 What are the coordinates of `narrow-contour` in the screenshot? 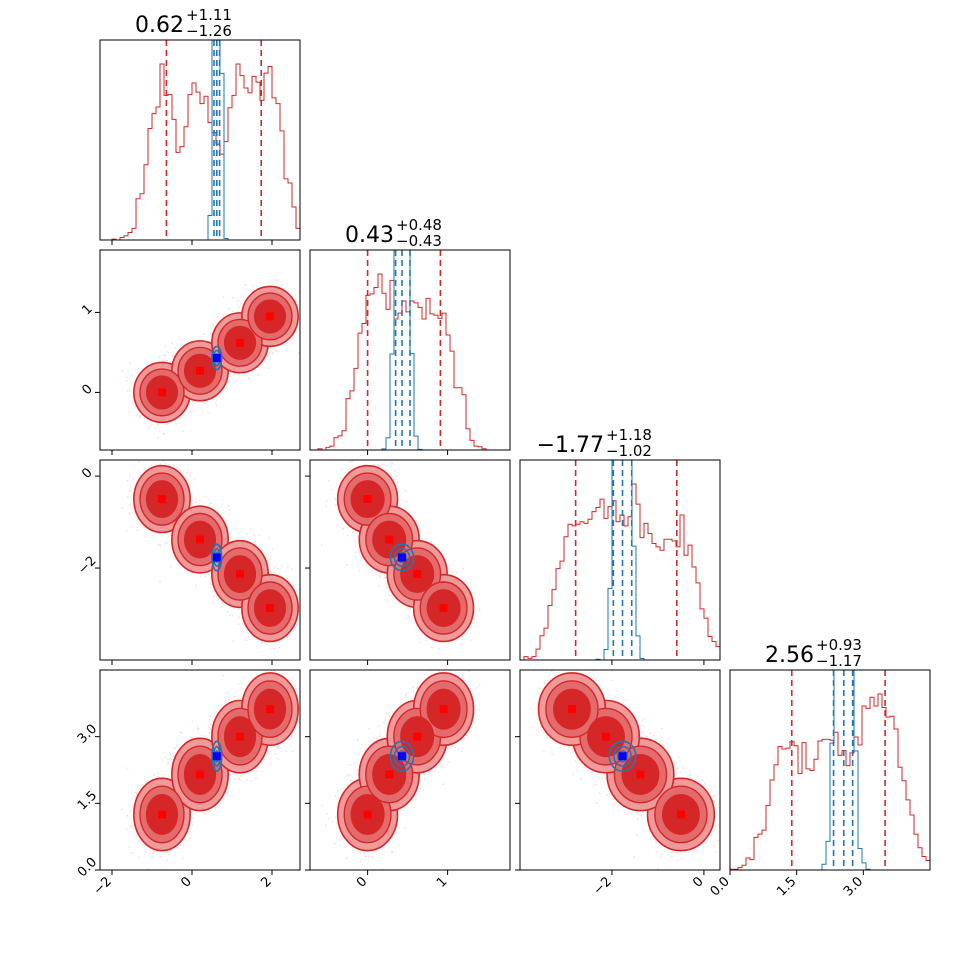 It's located at (217, 358).